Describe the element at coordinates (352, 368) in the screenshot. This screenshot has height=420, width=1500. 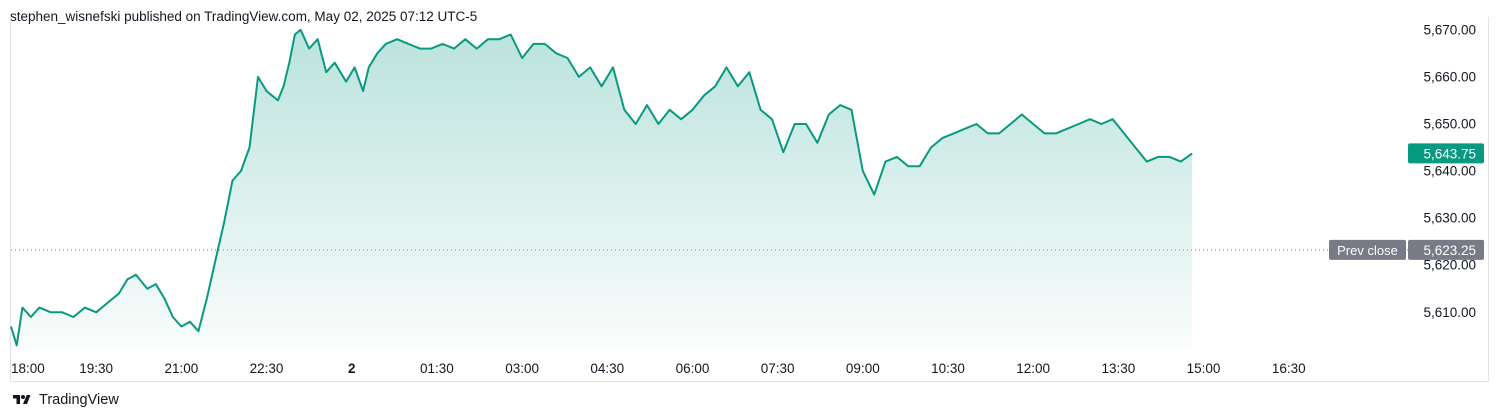
I see `x-tick-label: 2` at that location.